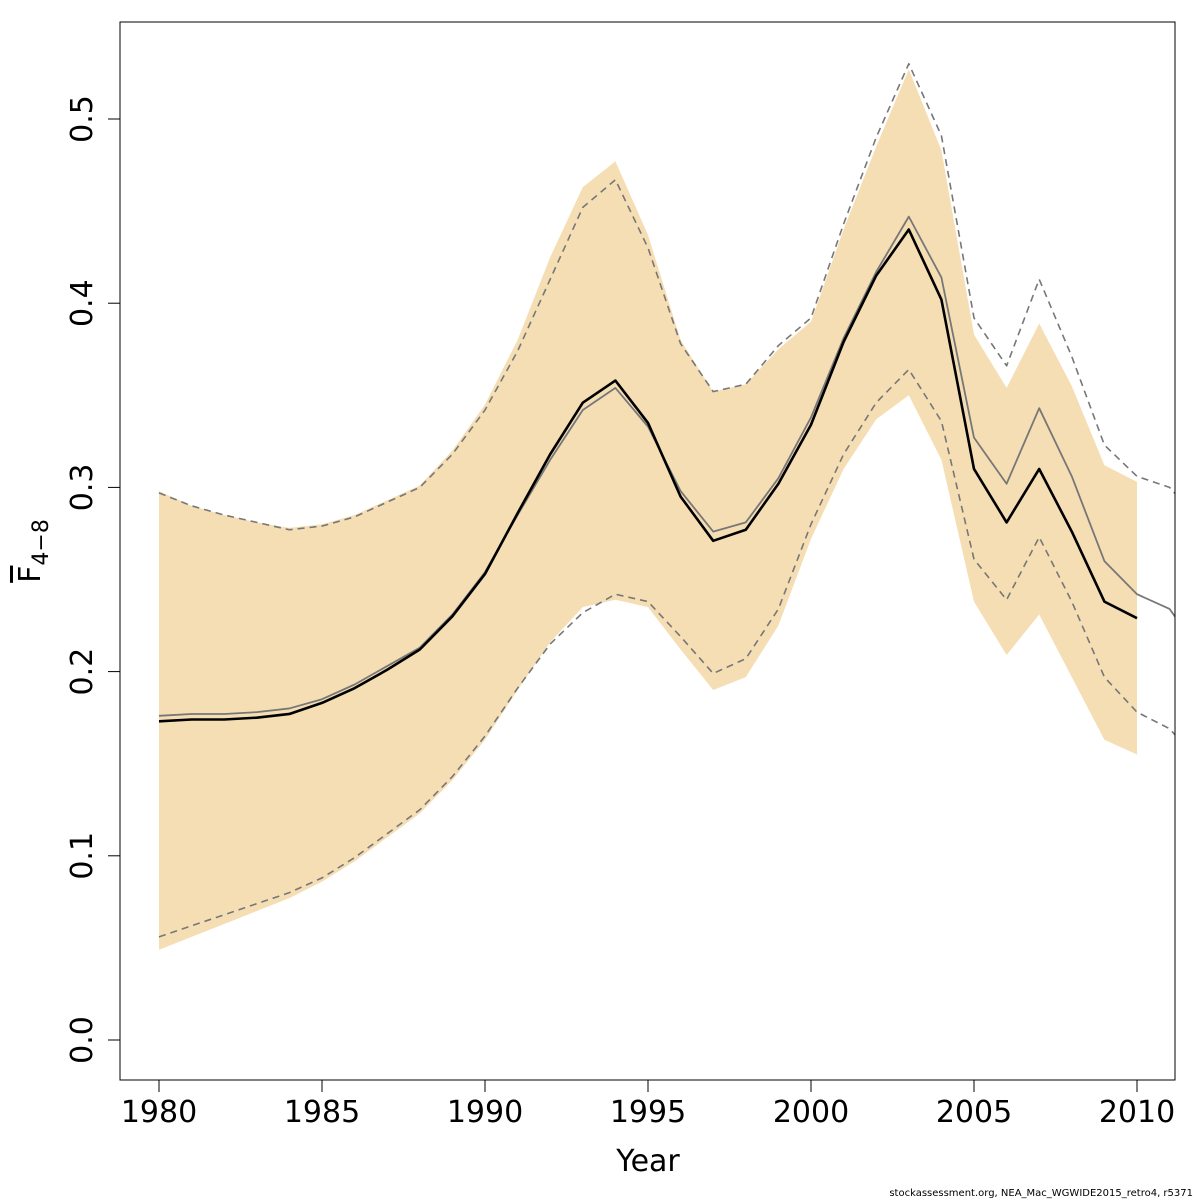  Describe the element at coordinates (811, 1112) in the screenshot. I see `x-tick-label: 2000` at that location.